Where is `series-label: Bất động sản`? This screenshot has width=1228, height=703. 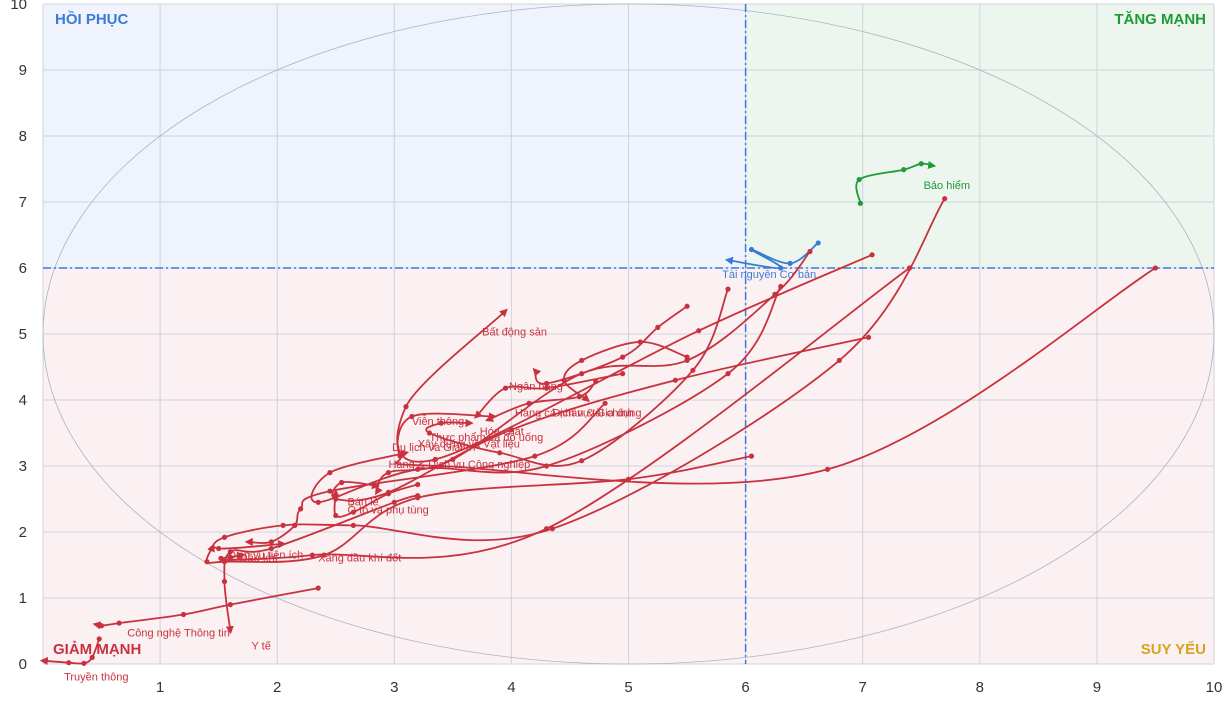
series-label: Bất động sản is located at coordinates (514, 332).